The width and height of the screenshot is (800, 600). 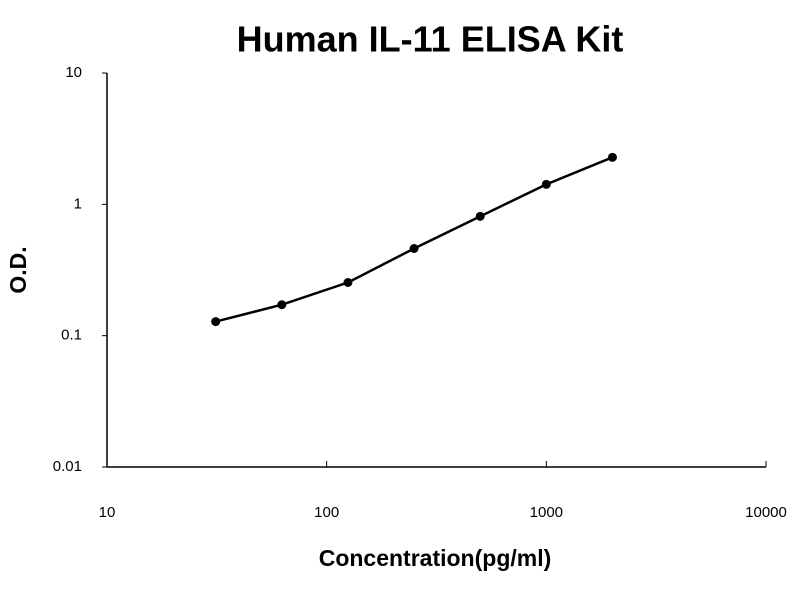 What do you see at coordinates (326, 512) in the screenshot?
I see `x-tick-label: 100` at bounding box center [326, 512].